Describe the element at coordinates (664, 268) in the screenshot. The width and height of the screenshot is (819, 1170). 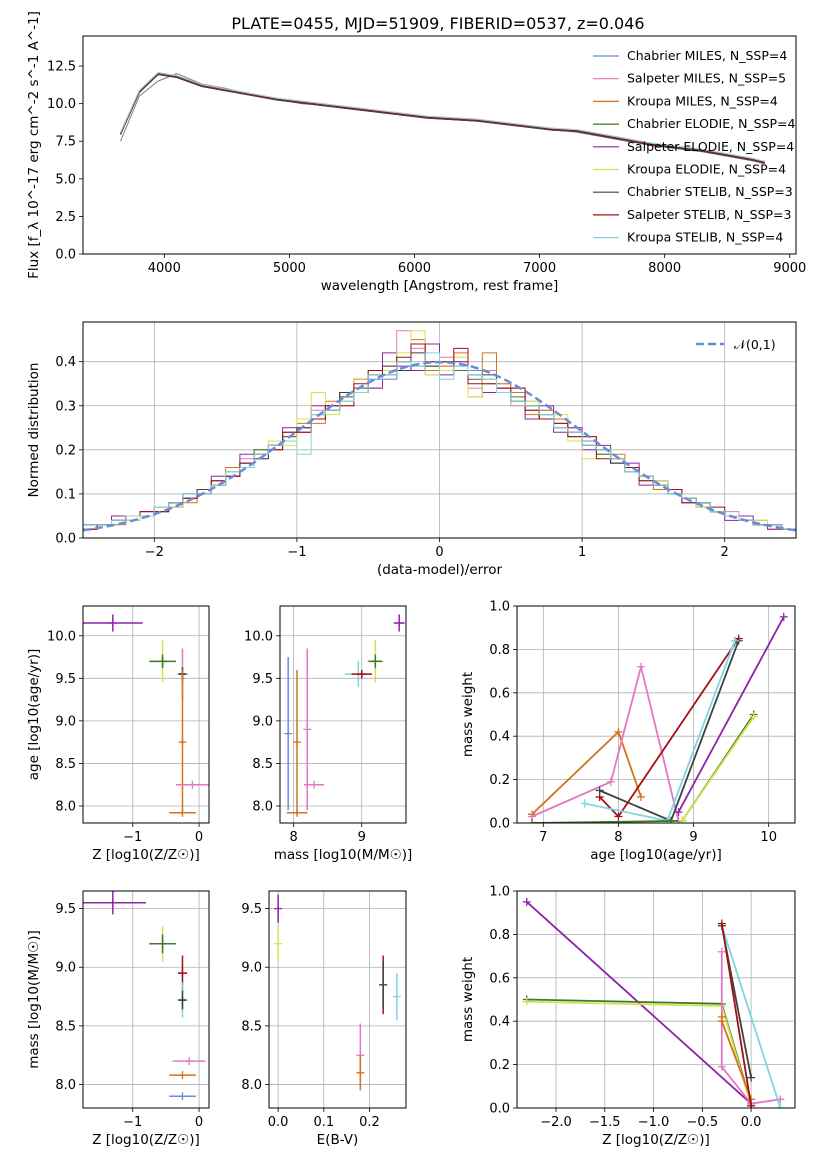
I see `spectrum-xtick-label: 8000` at that location.